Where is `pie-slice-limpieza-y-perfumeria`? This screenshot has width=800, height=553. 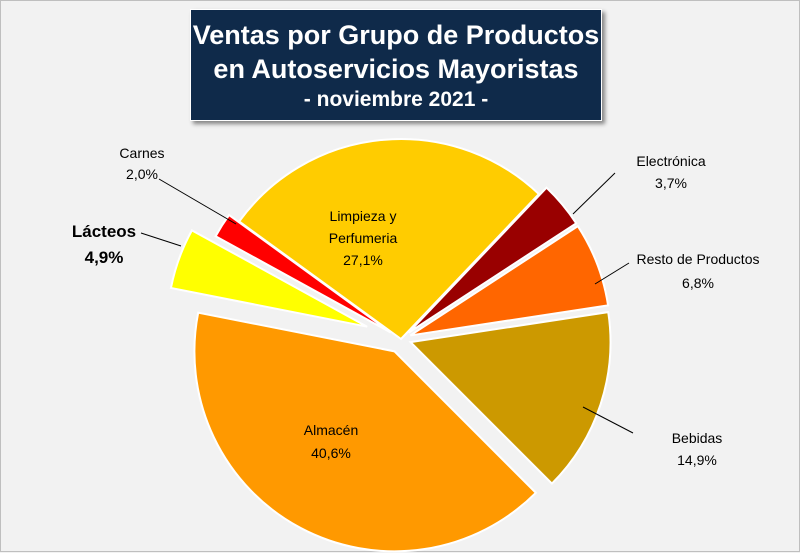
pie-slice-limpieza-y-perfumeria is located at coordinates (389, 239).